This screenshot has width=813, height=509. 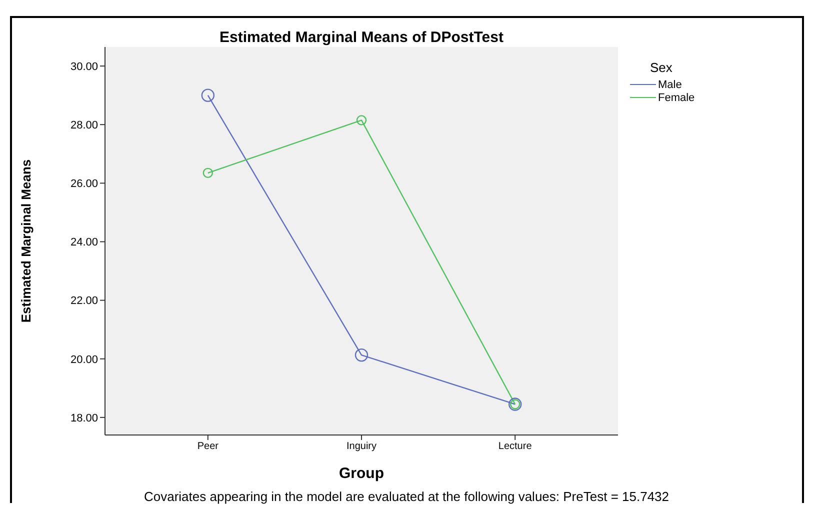 What do you see at coordinates (26, 241) in the screenshot?
I see `y-axis-title: Estimated Marginal Means` at bounding box center [26, 241].